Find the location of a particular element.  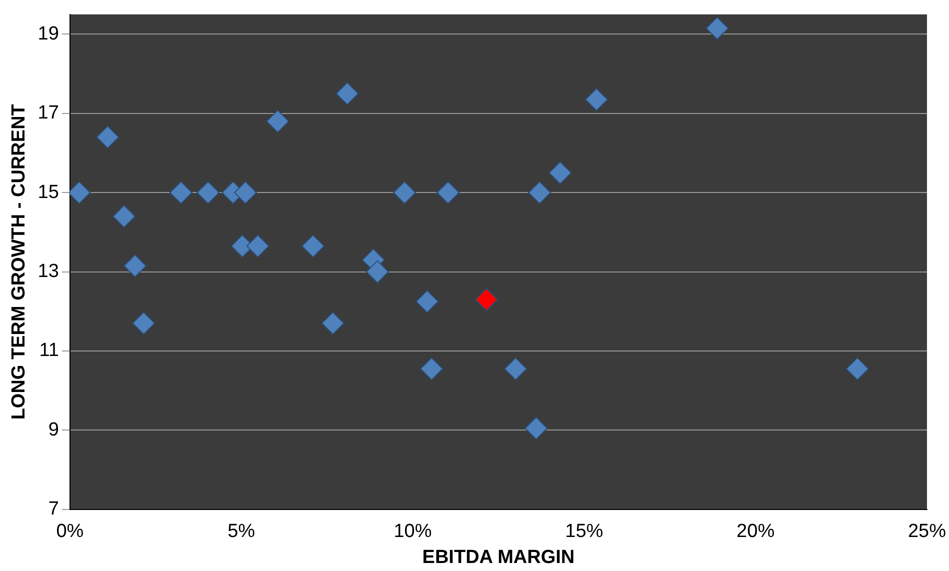

y-tick-label: 11 is located at coordinates (49, 351).